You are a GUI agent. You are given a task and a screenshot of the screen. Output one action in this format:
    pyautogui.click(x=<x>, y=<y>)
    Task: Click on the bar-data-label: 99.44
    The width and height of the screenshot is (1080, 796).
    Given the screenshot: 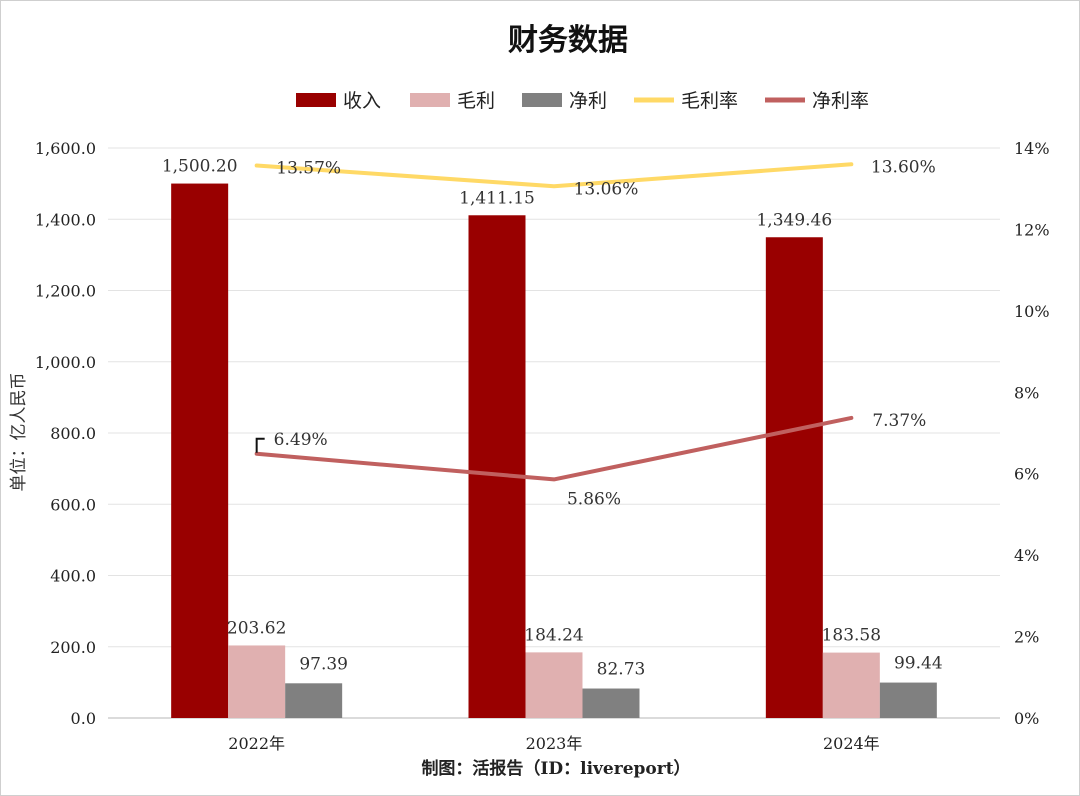 What is the action you would take?
    pyautogui.click(x=918, y=664)
    